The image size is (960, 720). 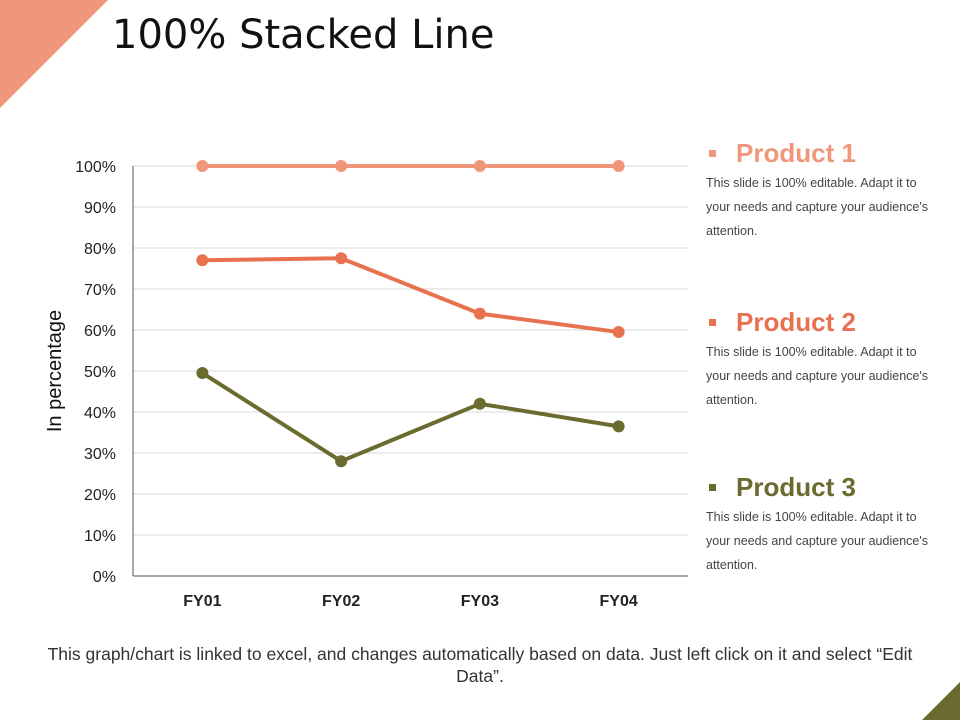 I want to click on y-tick-label: 100%, so click(x=95, y=167).